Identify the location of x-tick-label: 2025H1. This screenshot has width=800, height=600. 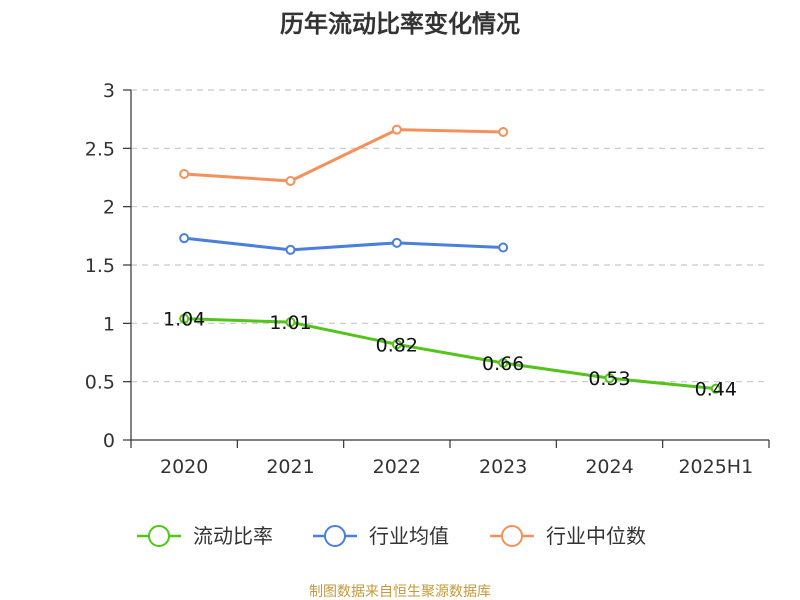
(715, 467).